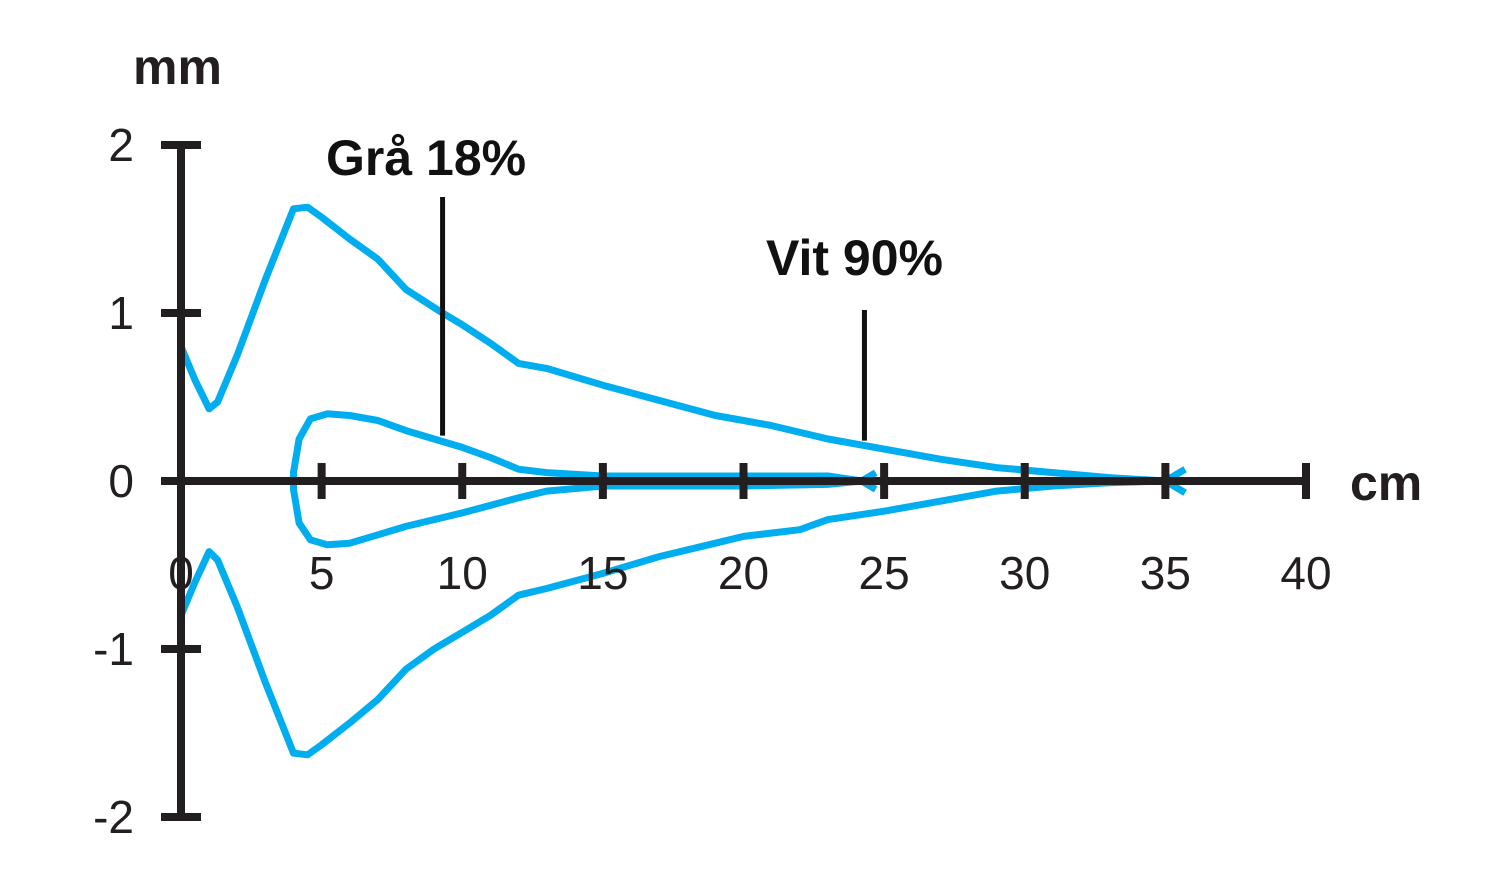 This screenshot has height=881, width=1500. Describe the element at coordinates (426, 158) in the screenshot. I see `annotation-gra-18: Grå 18%` at that location.